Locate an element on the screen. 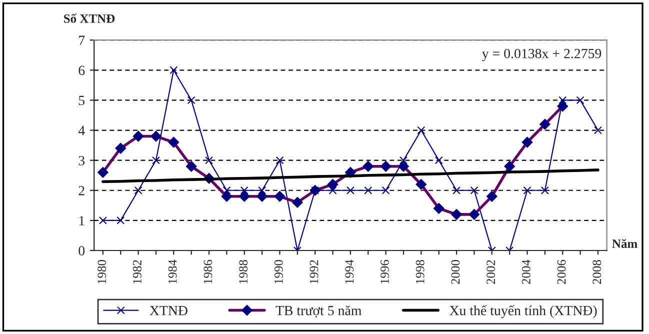  x-tick-label: 2006 is located at coordinates (561, 272).